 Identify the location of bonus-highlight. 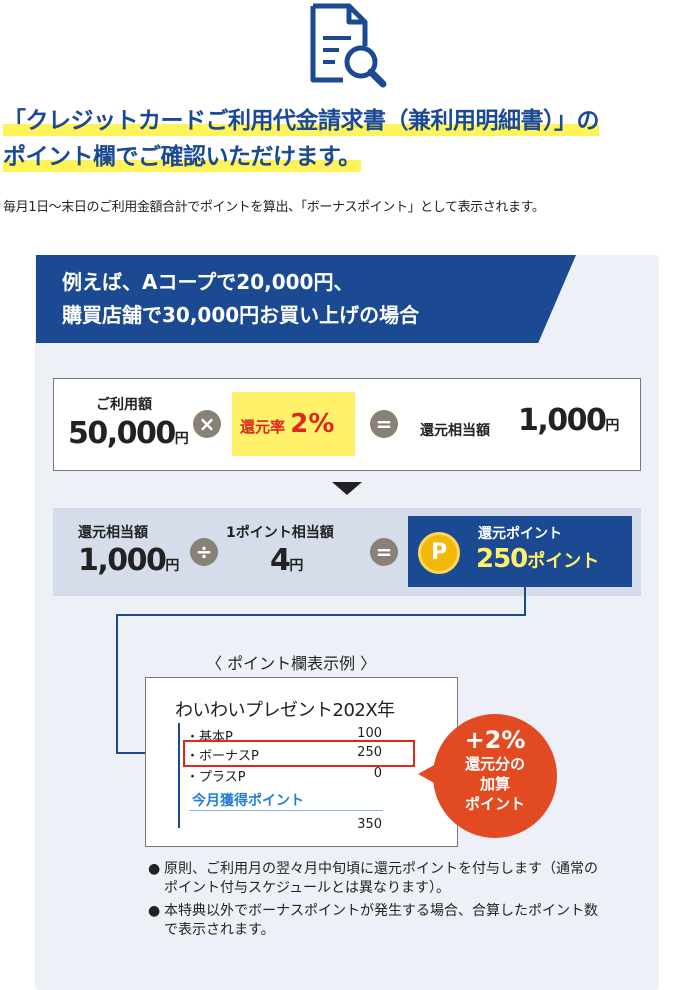
(299, 753).